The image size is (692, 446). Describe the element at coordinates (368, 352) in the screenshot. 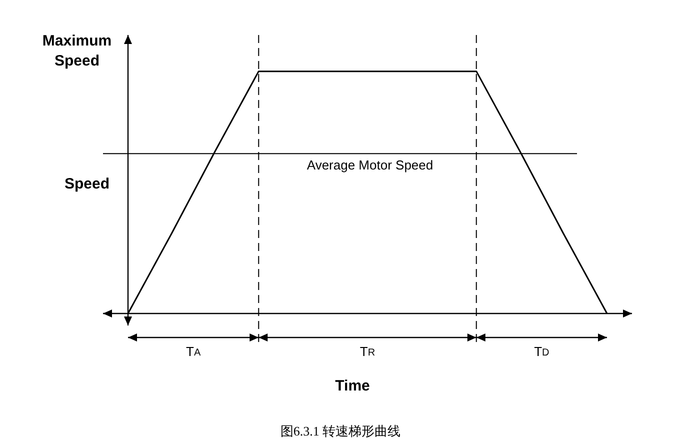

I see `text: TR` at that location.